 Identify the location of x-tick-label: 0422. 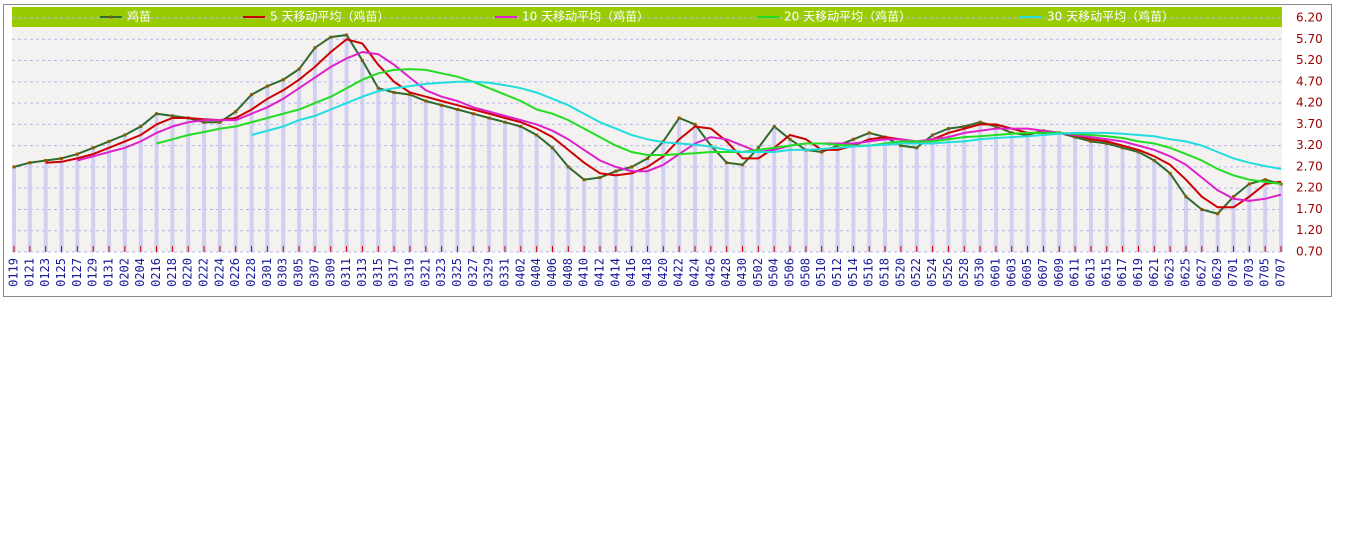
(679, 272).